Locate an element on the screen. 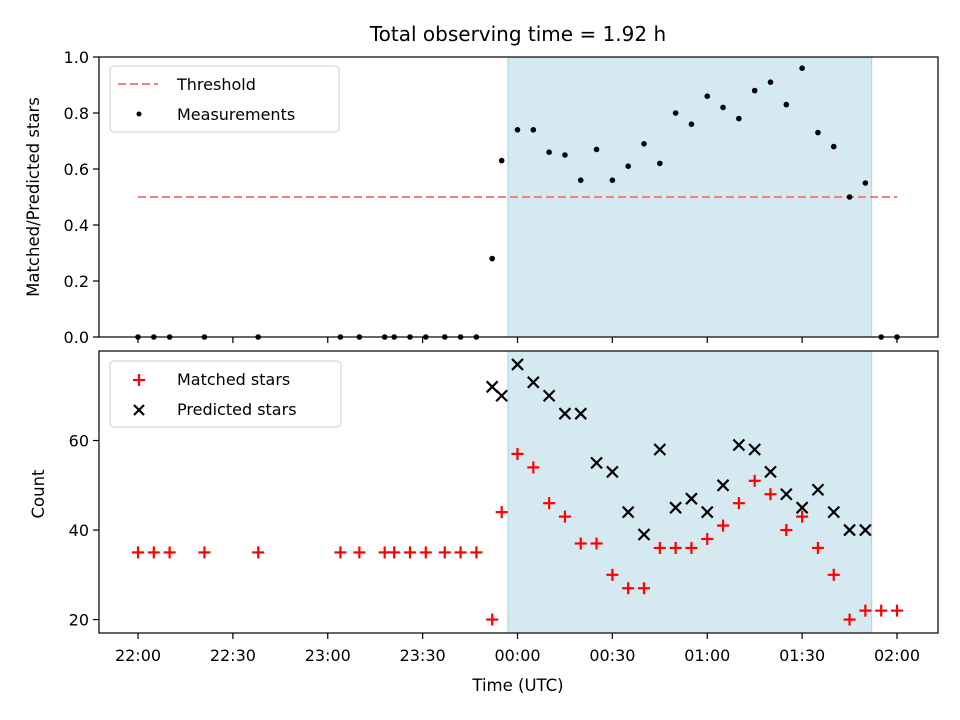 The width and height of the screenshot is (960, 720). top-legend-box is located at coordinates (224, 99).